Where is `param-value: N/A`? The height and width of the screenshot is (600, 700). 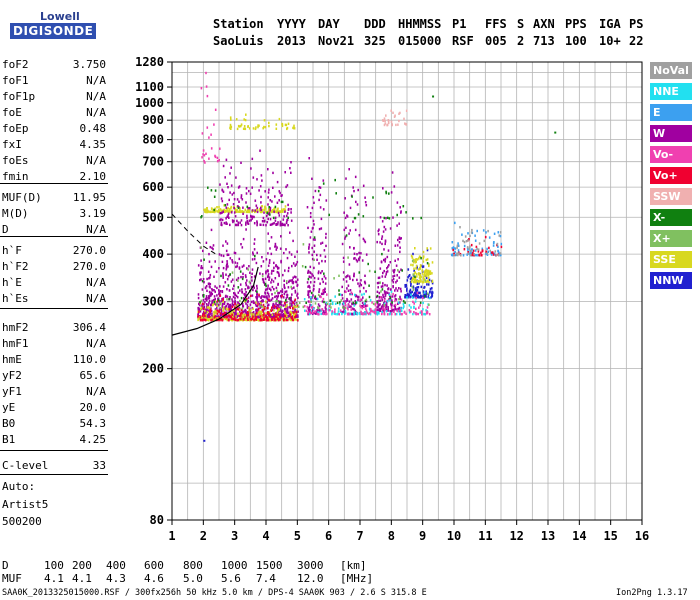
param-value: N/A is located at coordinates (96, 343).